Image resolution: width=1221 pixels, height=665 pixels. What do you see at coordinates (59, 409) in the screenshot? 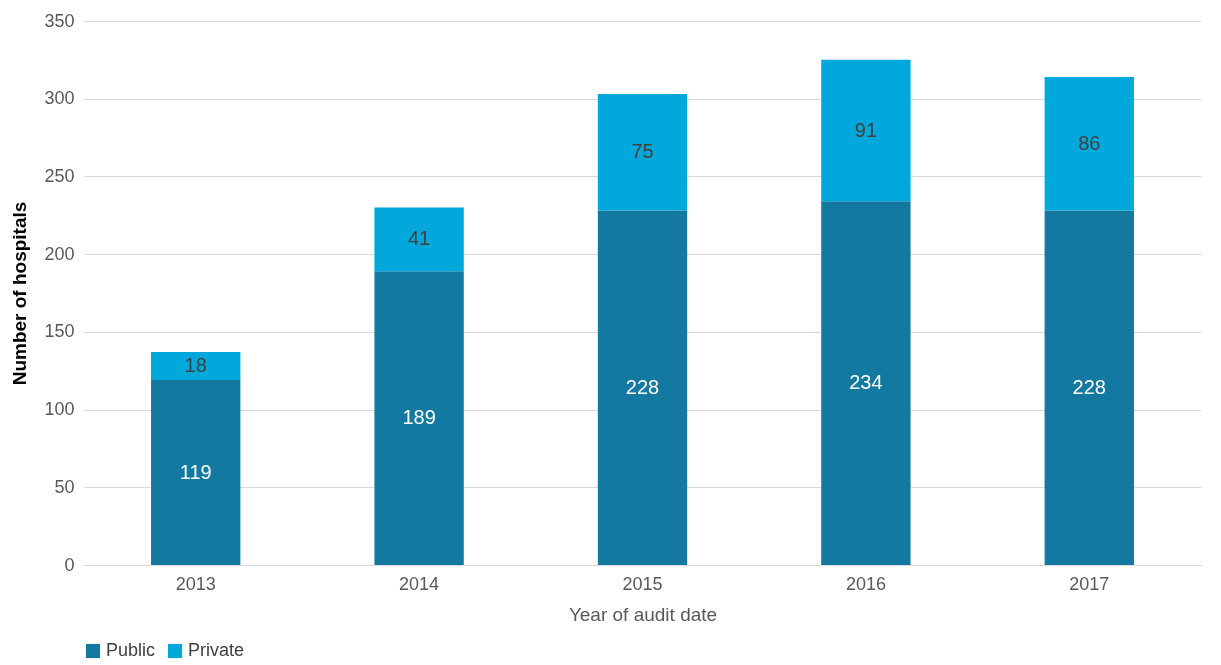
I see `y-tick-label: 100` at bounding box center [59, 409].